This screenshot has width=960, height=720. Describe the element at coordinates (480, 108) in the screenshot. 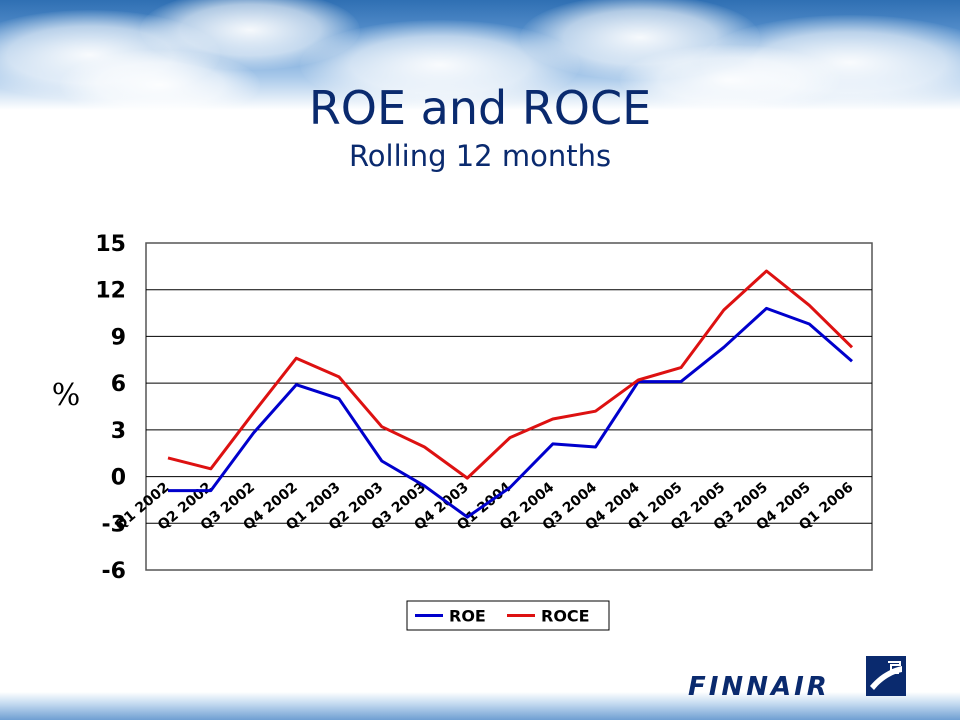

I see `page-title: ROE and ROCE` at that location.